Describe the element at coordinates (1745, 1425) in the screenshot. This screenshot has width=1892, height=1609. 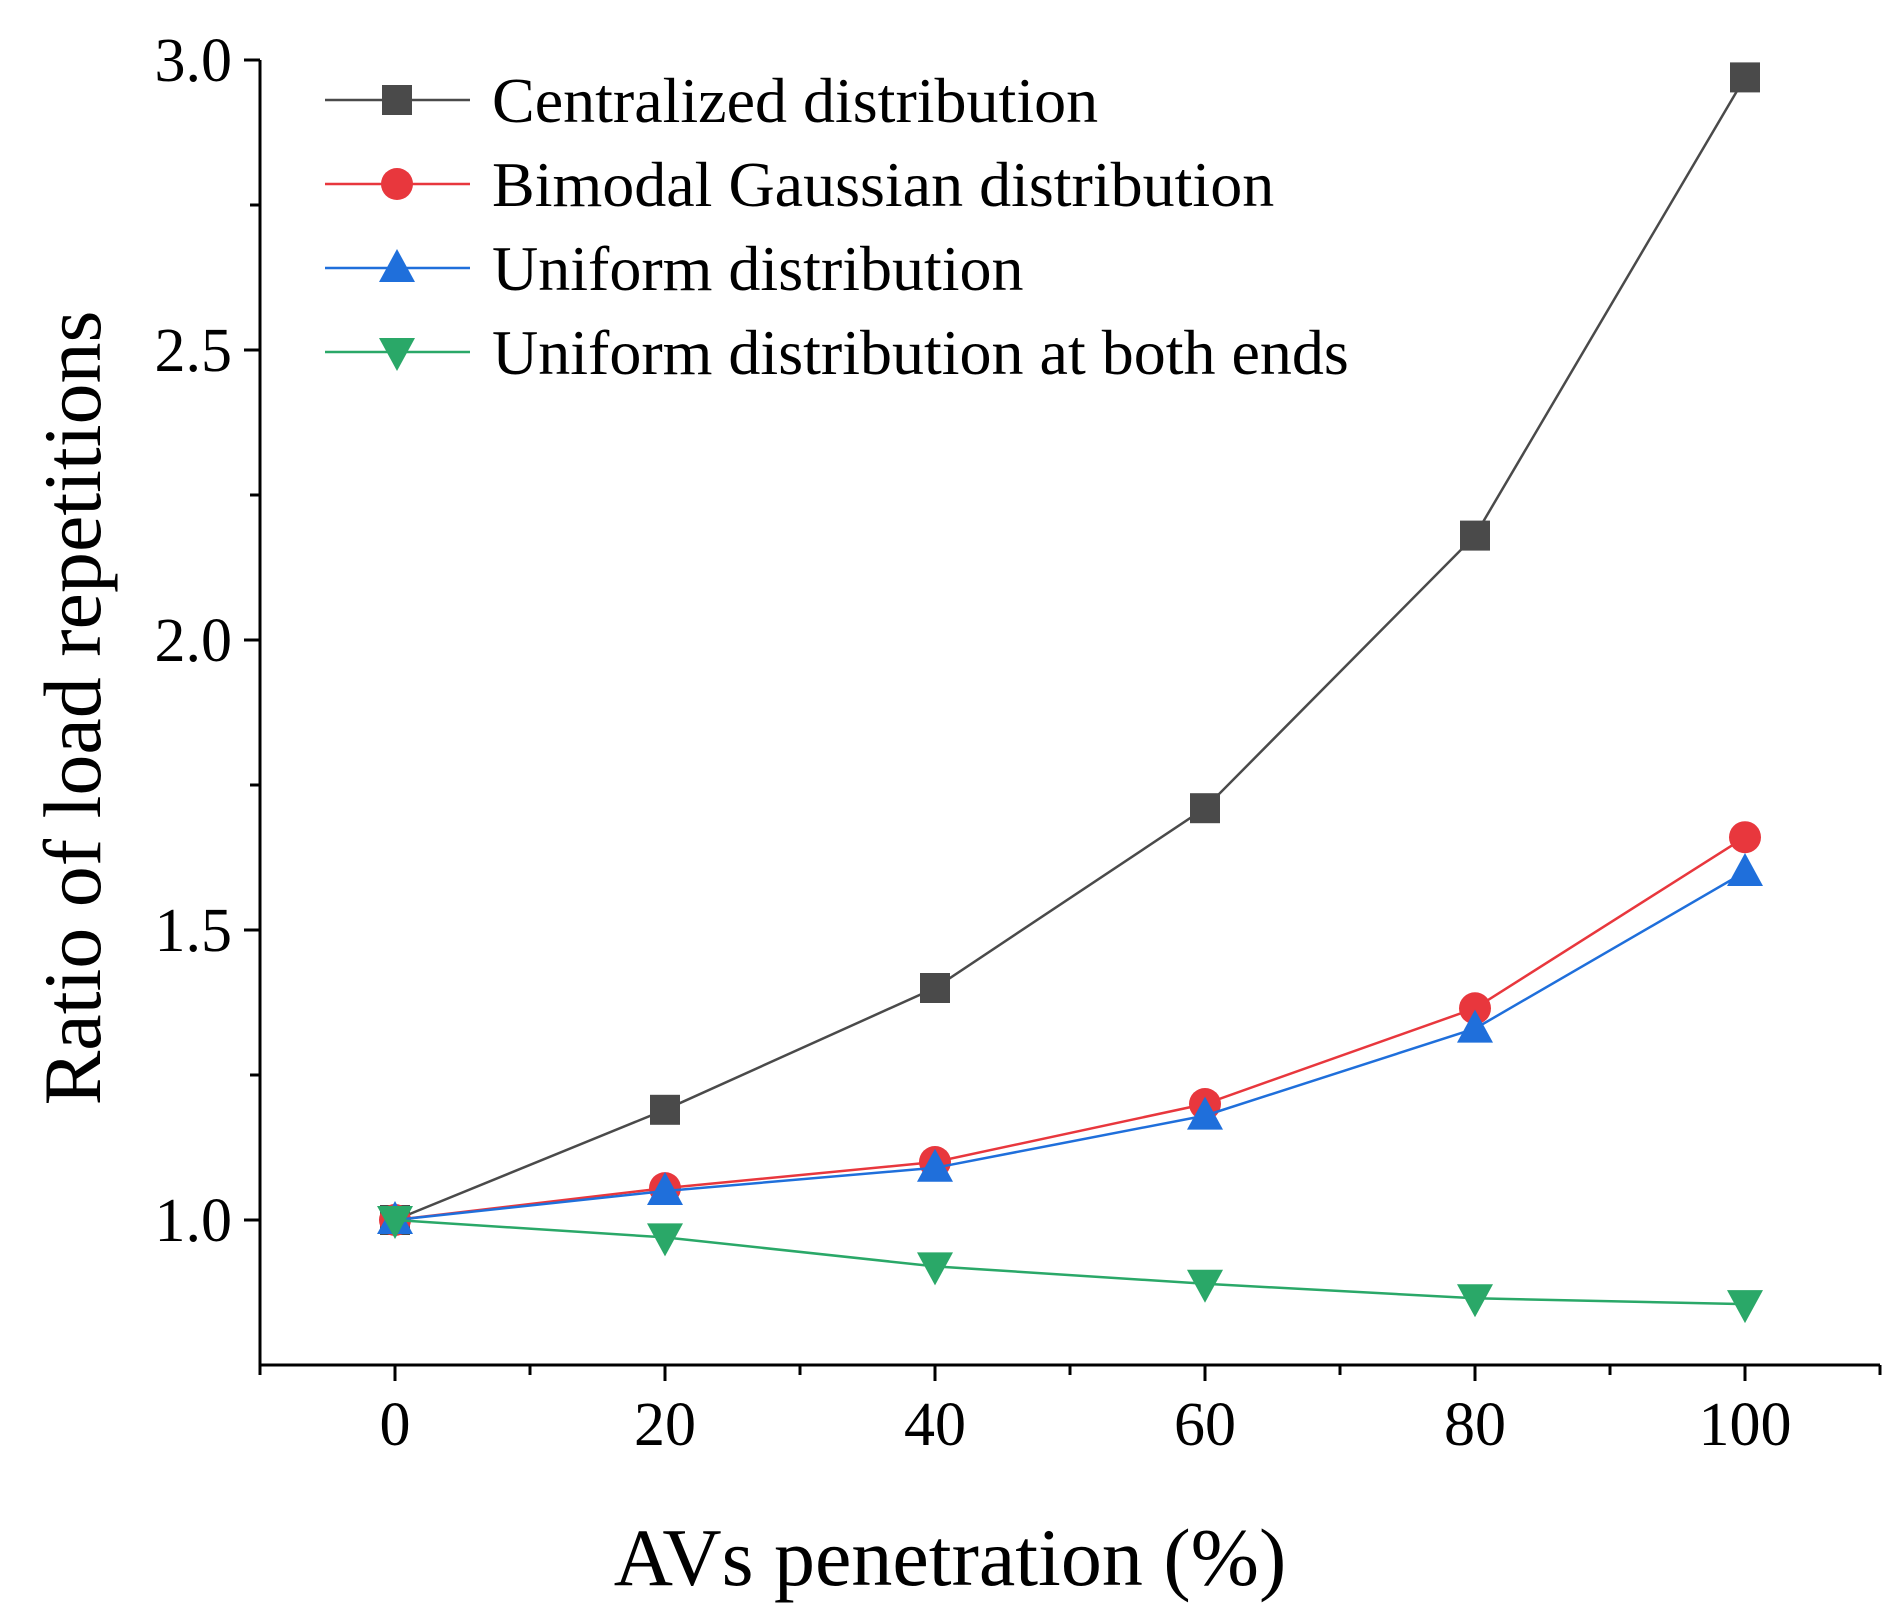
I see `x-tick-label: 100` at that location.